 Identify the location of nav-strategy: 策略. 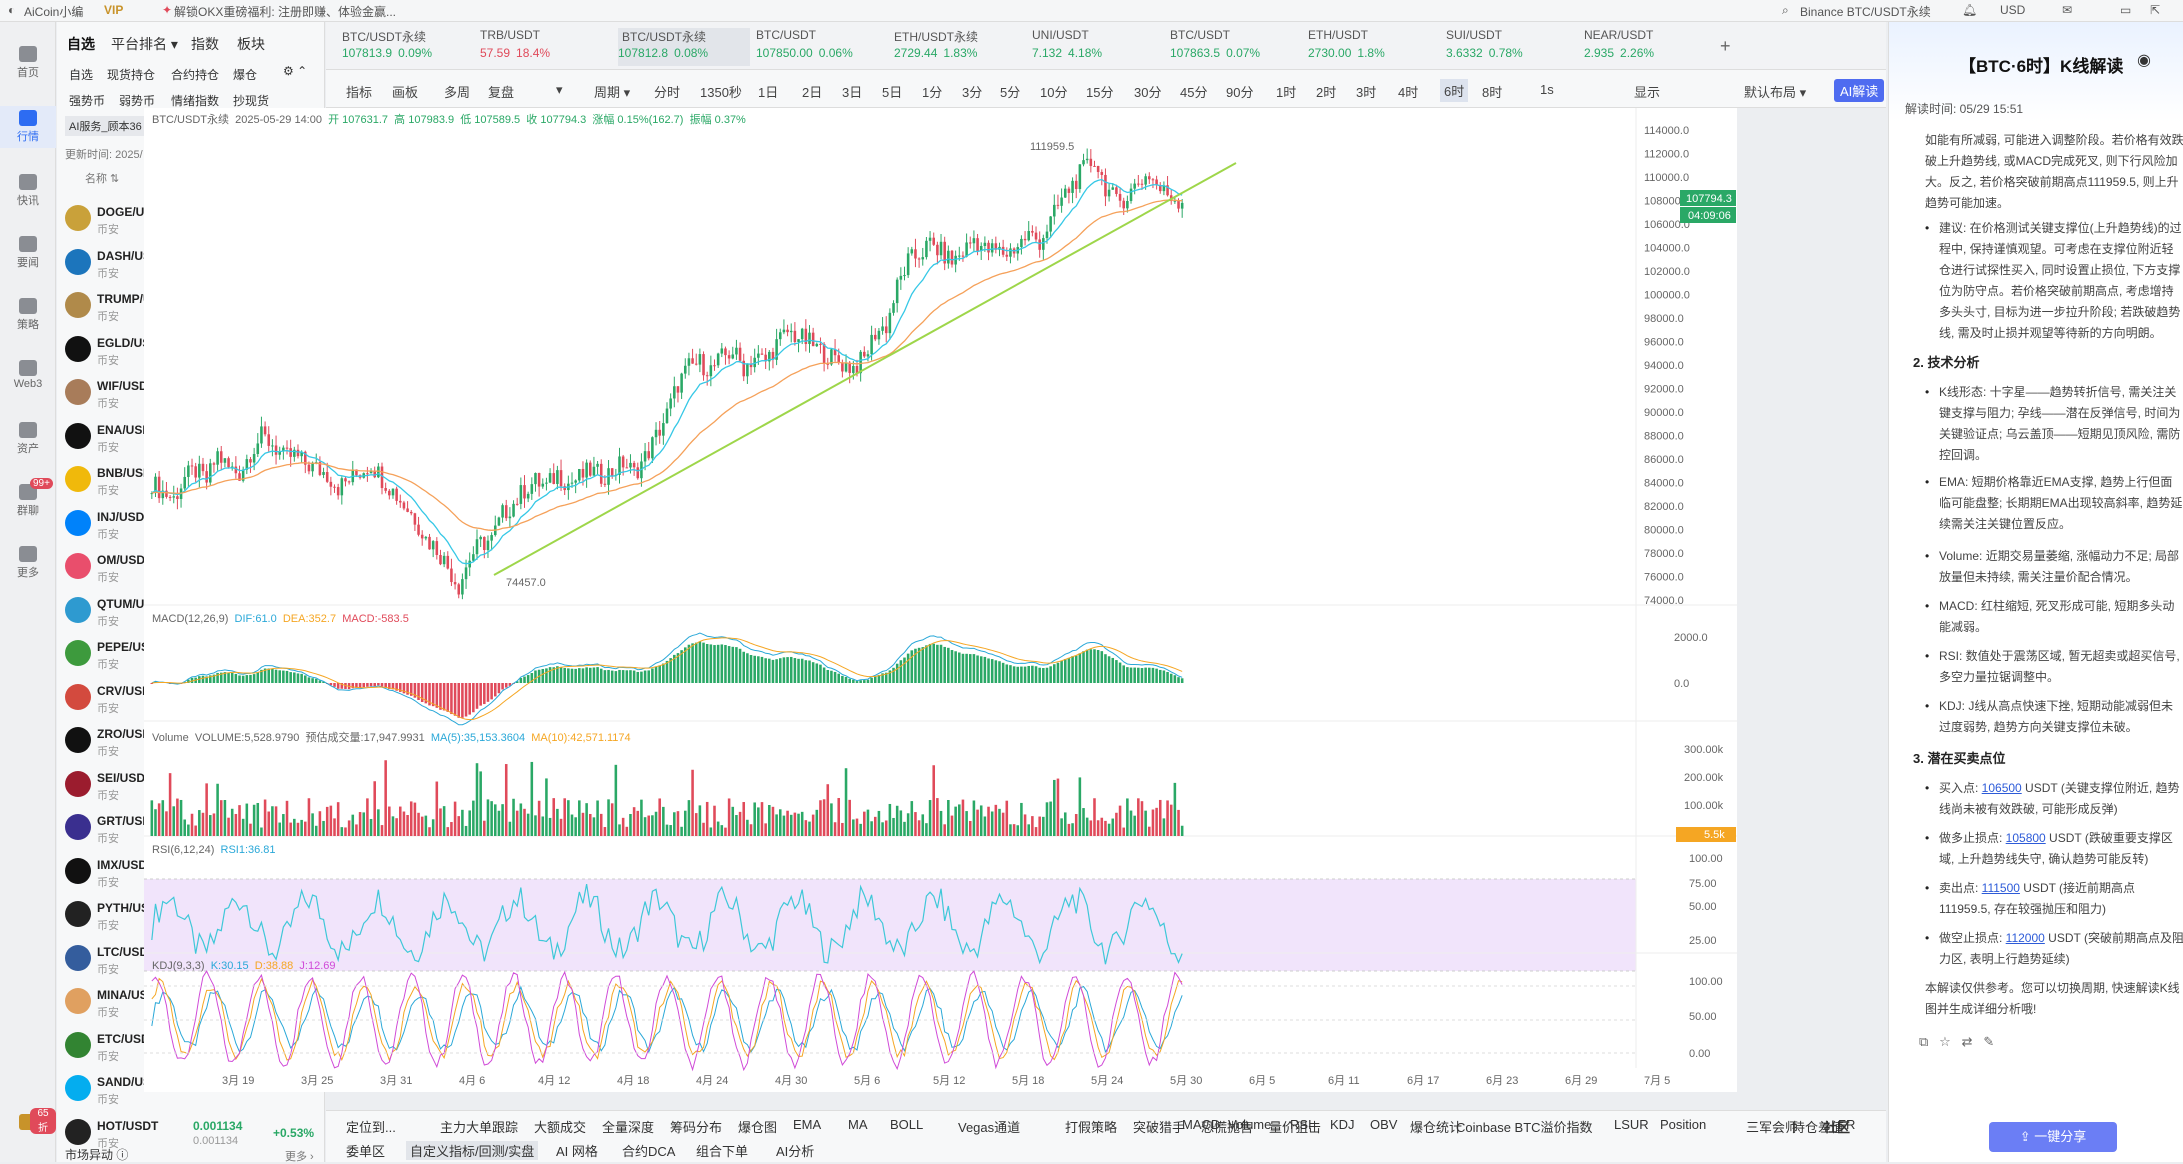
(28, 315).